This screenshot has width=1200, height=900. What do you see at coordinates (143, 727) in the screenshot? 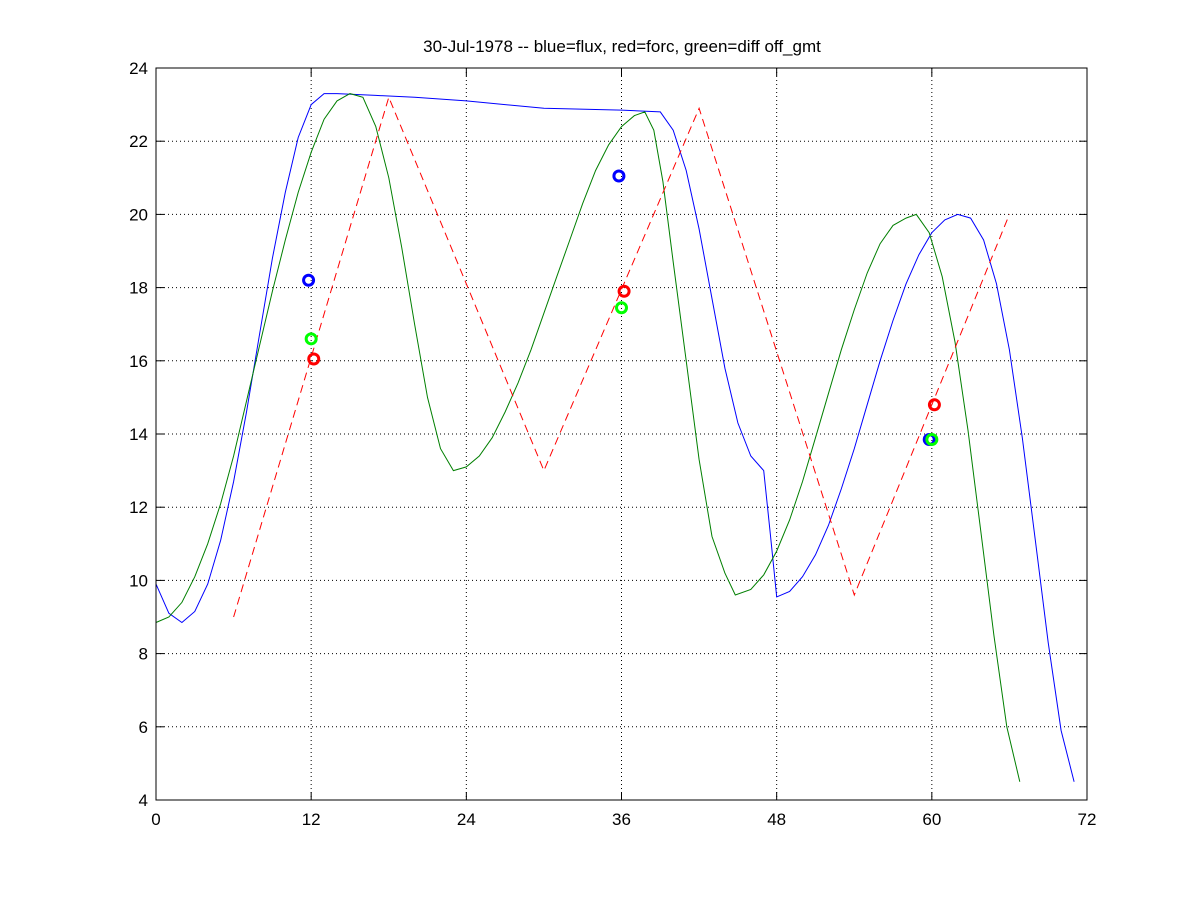
I see `y-tick-label: 6` at bounding box center [143, 727].